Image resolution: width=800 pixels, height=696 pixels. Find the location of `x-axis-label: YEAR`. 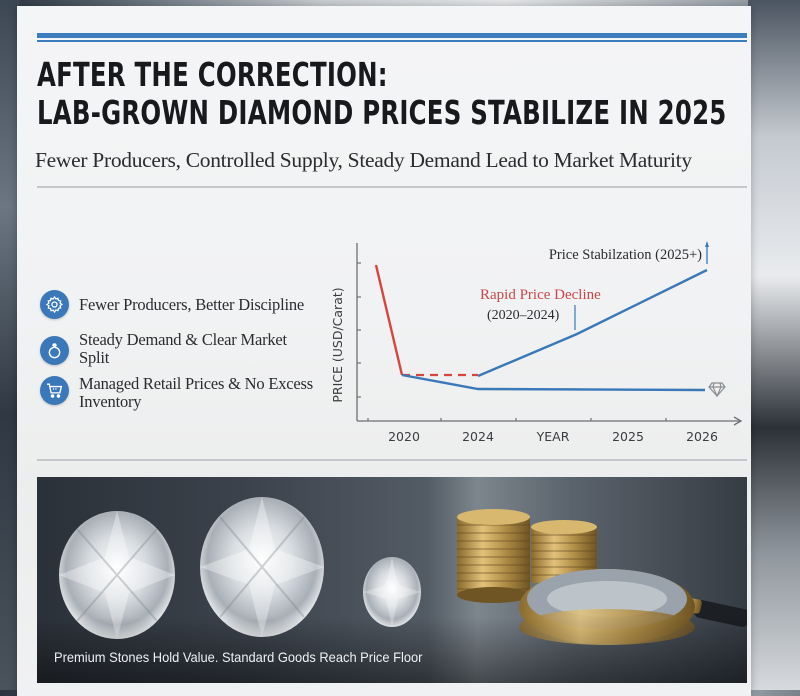

x-axis-label: YEAR is located at coordinates (553, 436).